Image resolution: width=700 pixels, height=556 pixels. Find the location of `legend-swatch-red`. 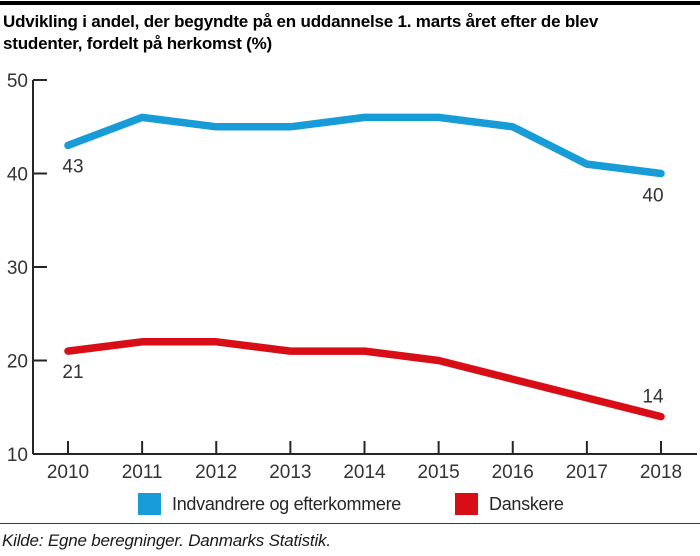

legend-swatch-red is located at coordinates (466, 504).